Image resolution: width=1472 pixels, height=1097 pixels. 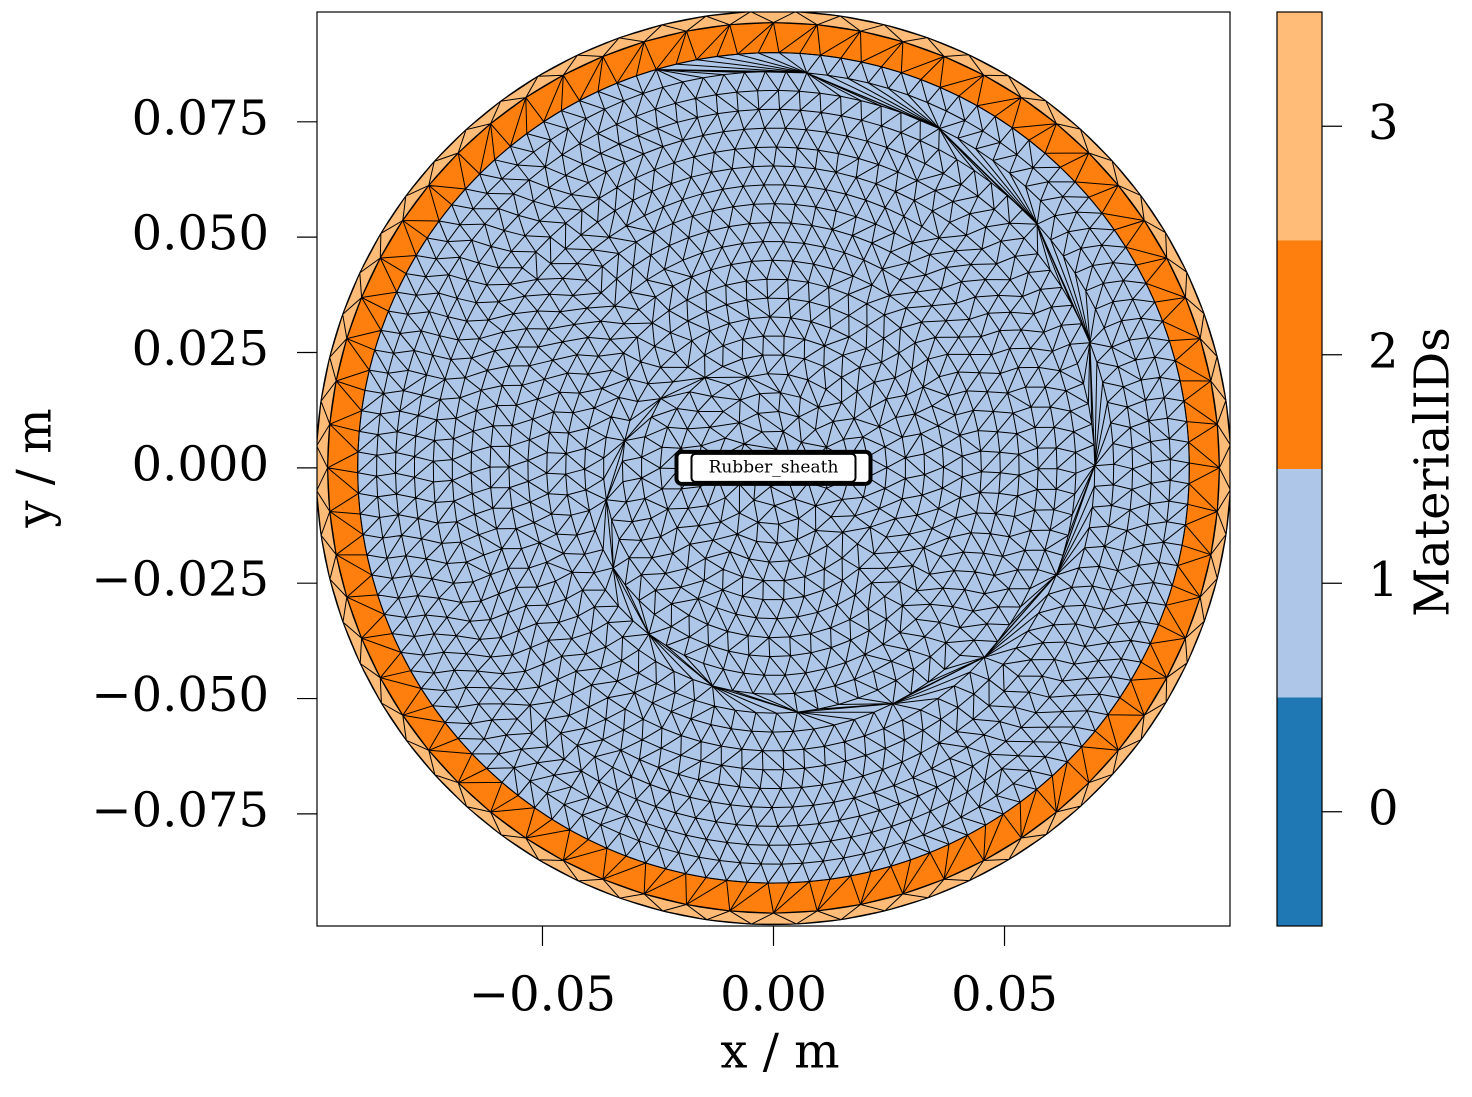 What do you see at coordinates (1004, 995) in the screenshot?
I see `x-tick-label: 0.05` at bounding box center [1004, 995].